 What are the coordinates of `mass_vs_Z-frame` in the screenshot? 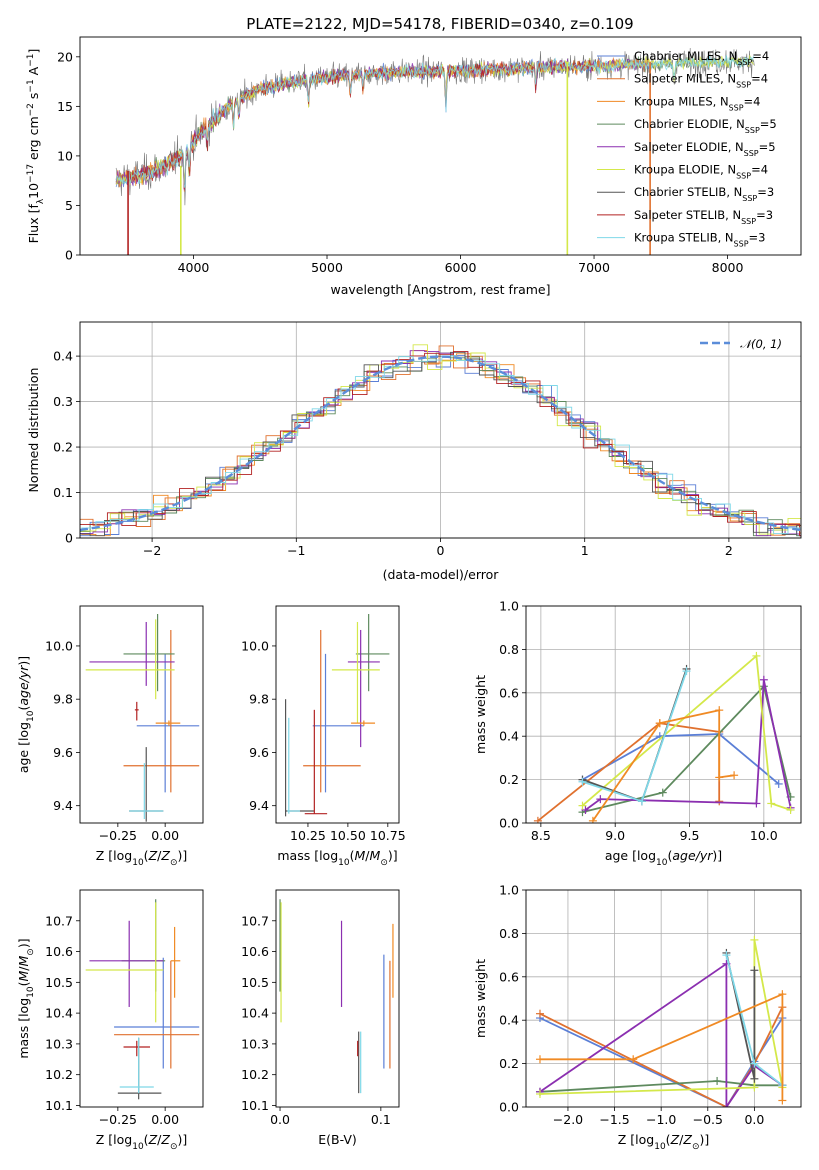 It's located at (141, 998).